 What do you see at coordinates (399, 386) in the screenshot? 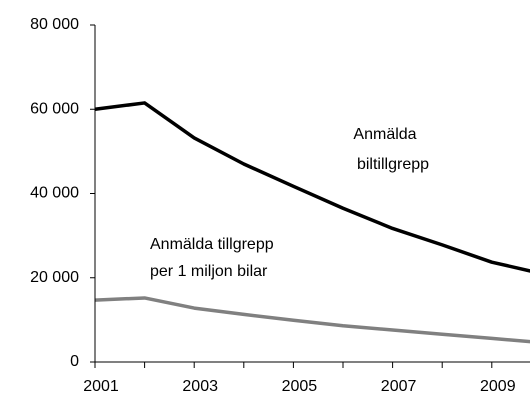
I see `x-tick-label: 2007` at bounding box center [399, 386].